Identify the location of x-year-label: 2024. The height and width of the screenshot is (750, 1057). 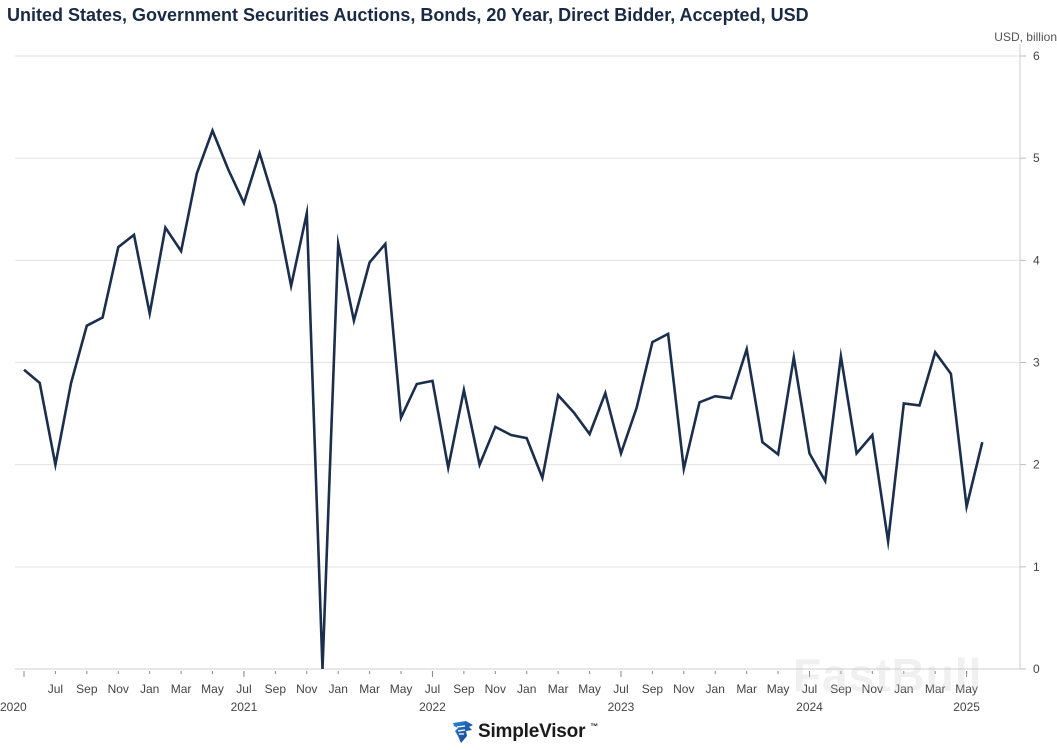
(809, 707).